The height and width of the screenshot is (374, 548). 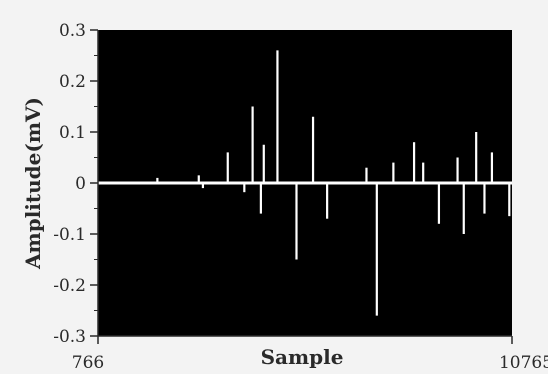 I want to click on y-tick-label: 0.1, so click(x=72, y=133).